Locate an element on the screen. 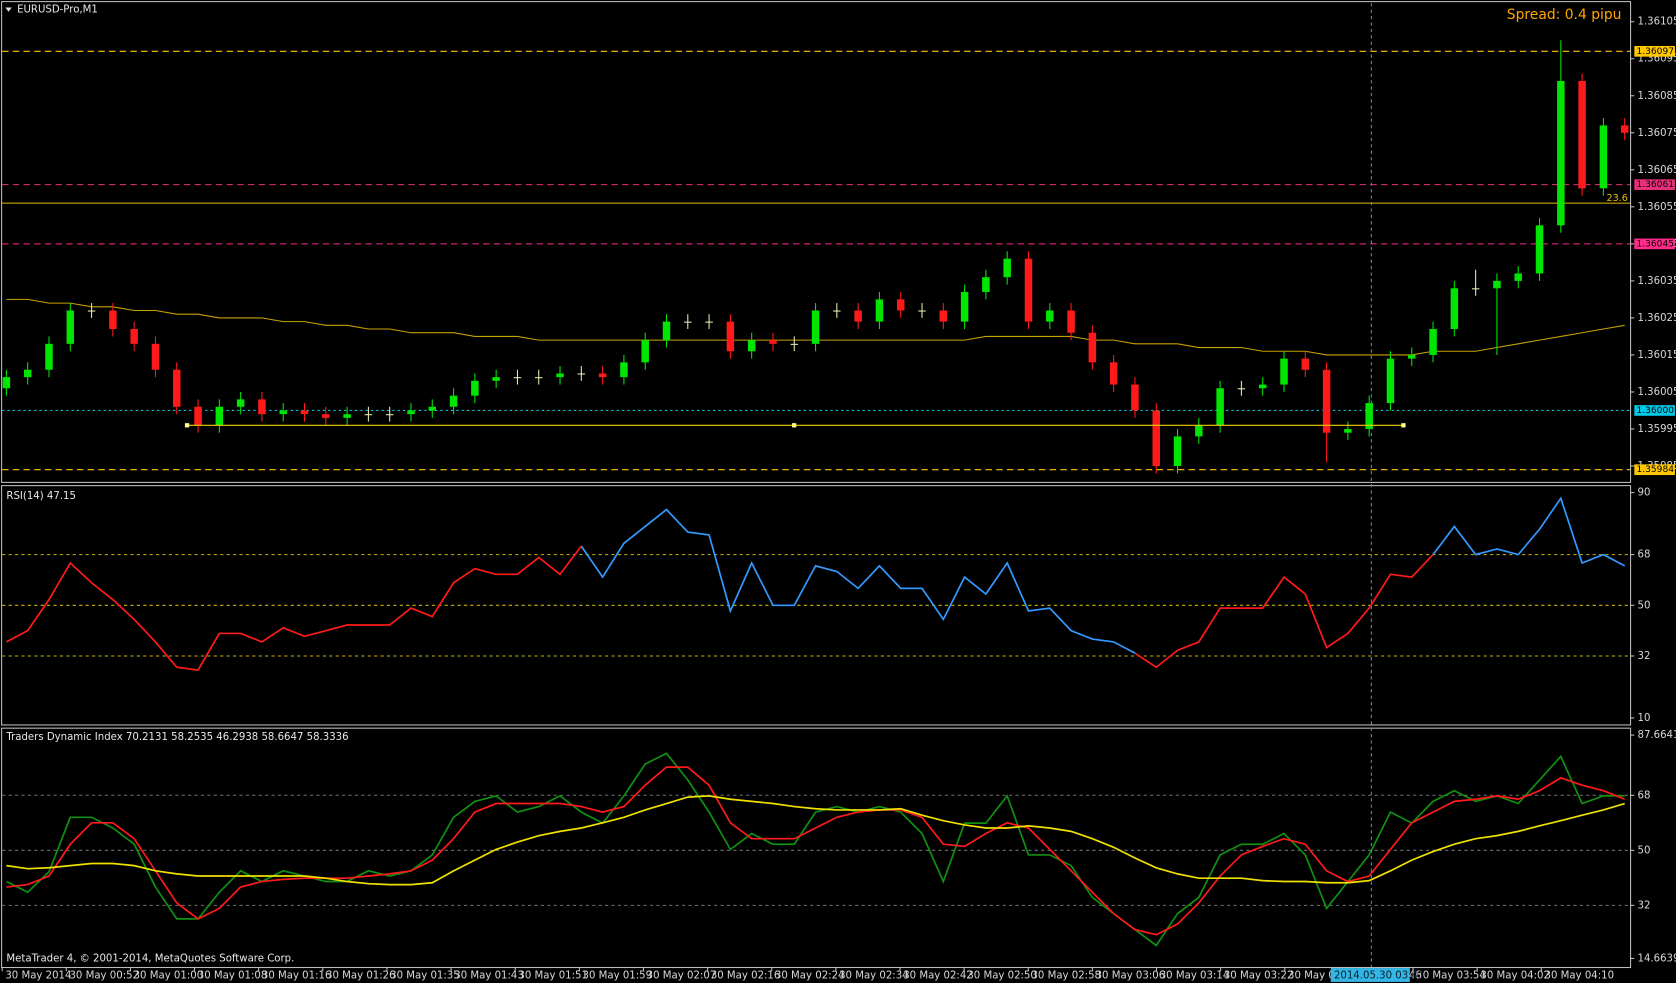  cursor-time-tag is located at coordinates (1370, 975).